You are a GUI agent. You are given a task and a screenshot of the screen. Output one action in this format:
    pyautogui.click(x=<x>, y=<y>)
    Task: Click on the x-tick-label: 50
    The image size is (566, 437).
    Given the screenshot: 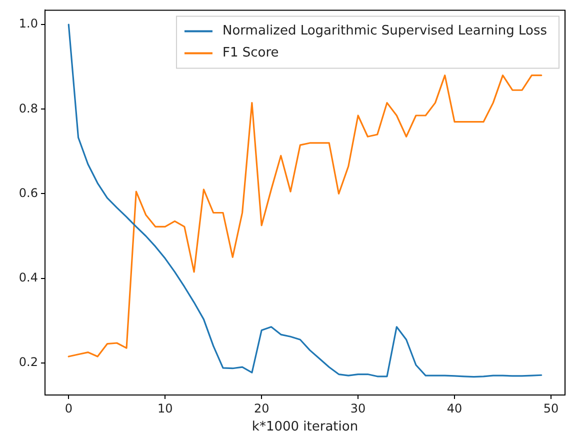 What is the action you would take?
    pyautogui.click(x=551, y=408)
    